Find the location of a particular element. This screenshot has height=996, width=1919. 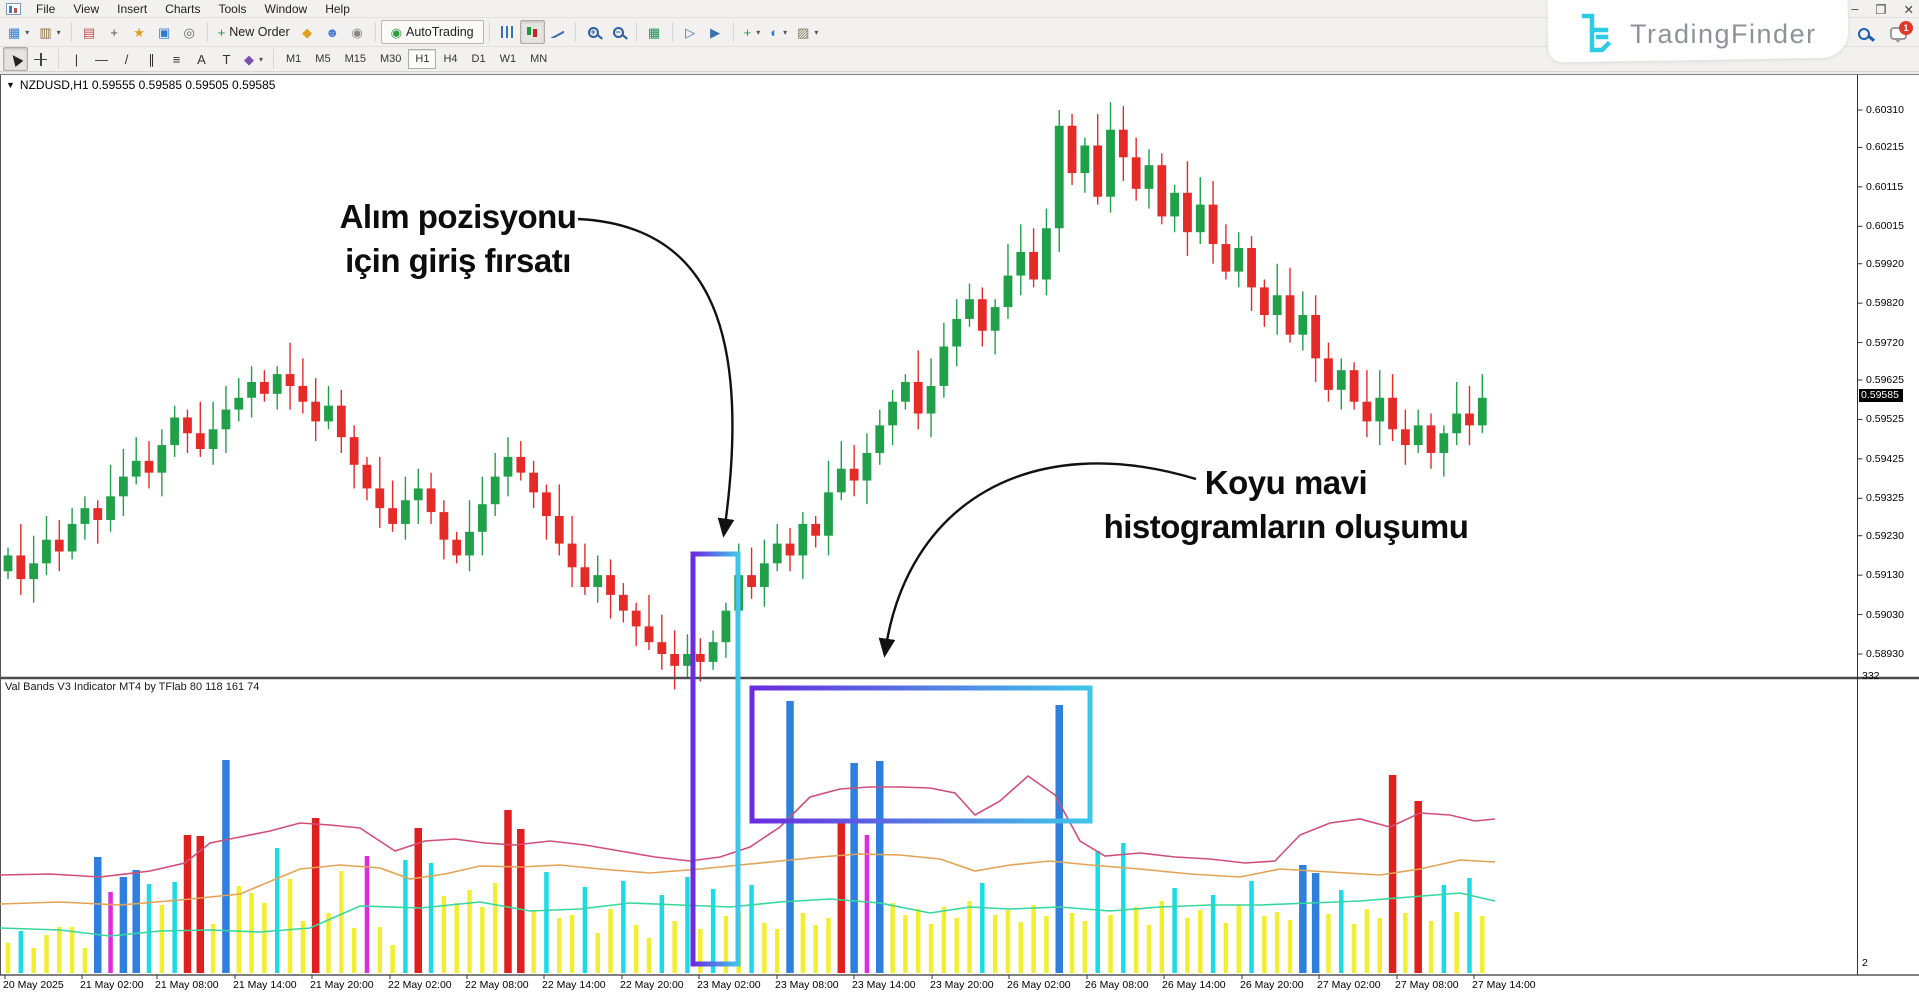

new-chart-icon: ▦ is located at coordinates (14, 32).